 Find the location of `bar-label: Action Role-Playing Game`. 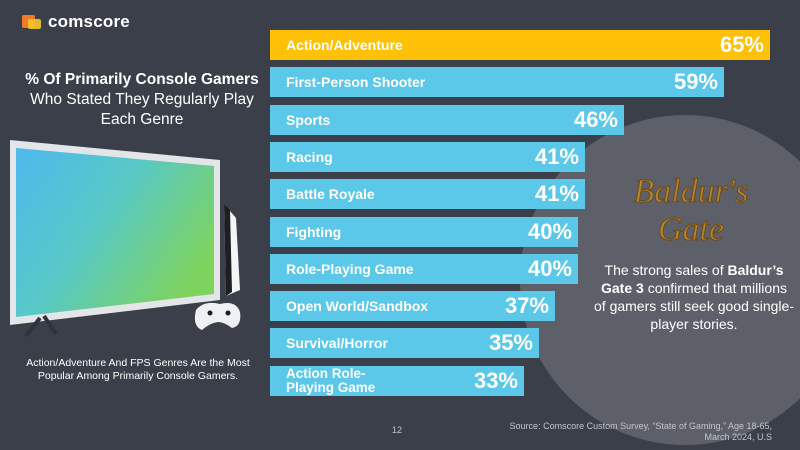

bar-label: Action Role-Playing Game is located at coordinates (331, 380).